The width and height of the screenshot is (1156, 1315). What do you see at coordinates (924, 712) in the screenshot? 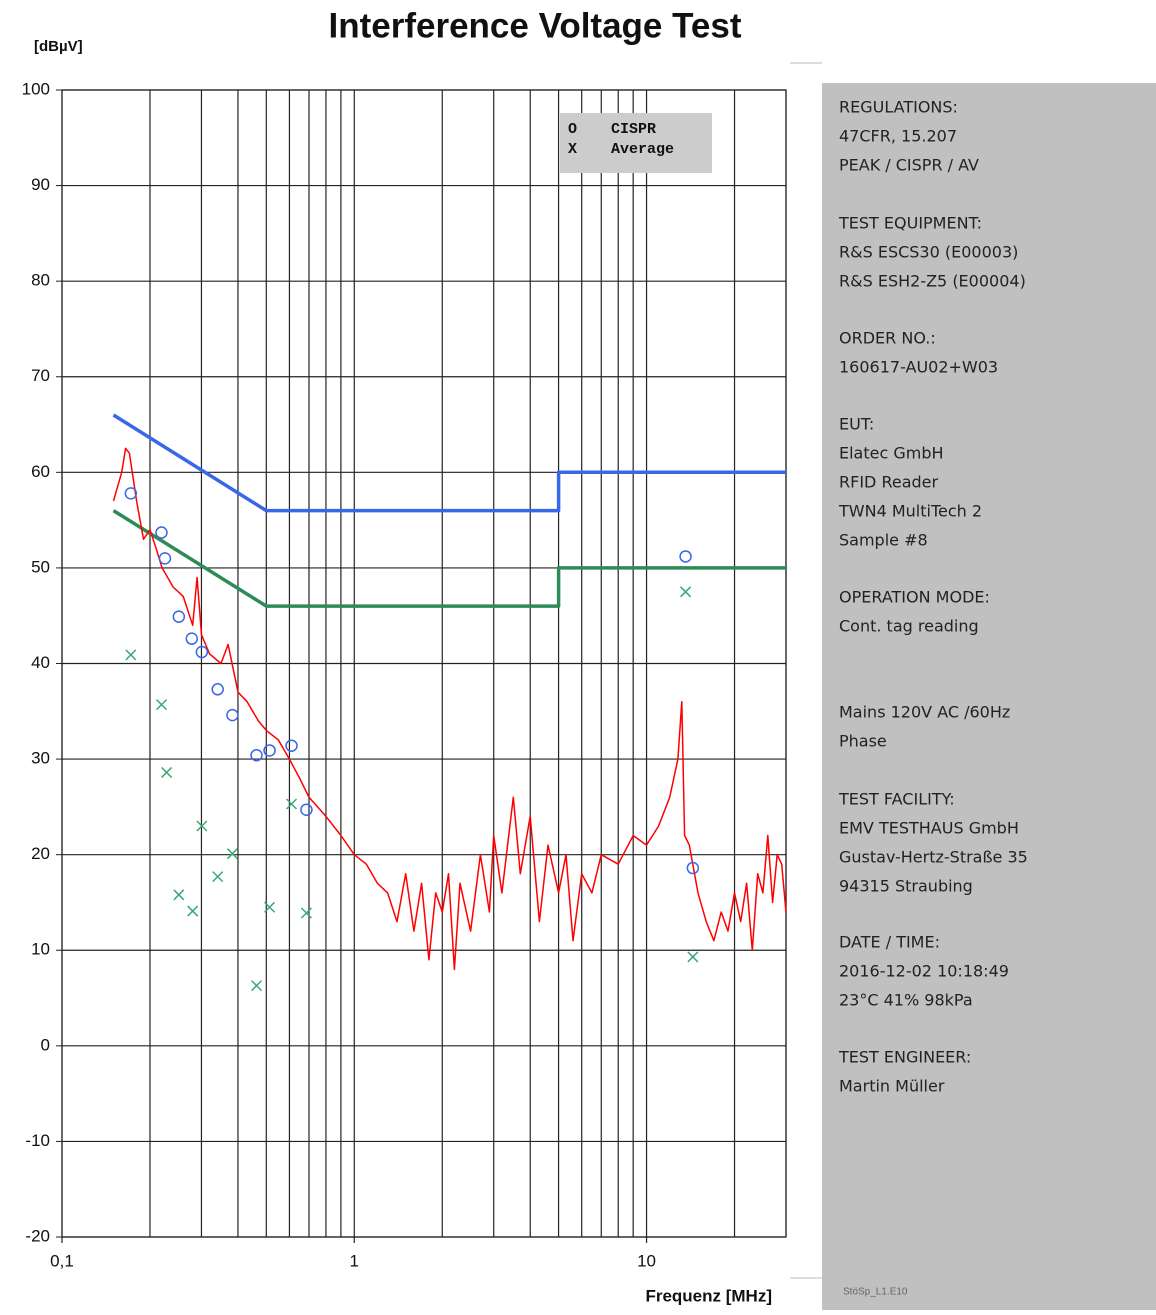
I see `side-panel-text: Mains 120V AC /60Hz` at bounding box center [924, 712].